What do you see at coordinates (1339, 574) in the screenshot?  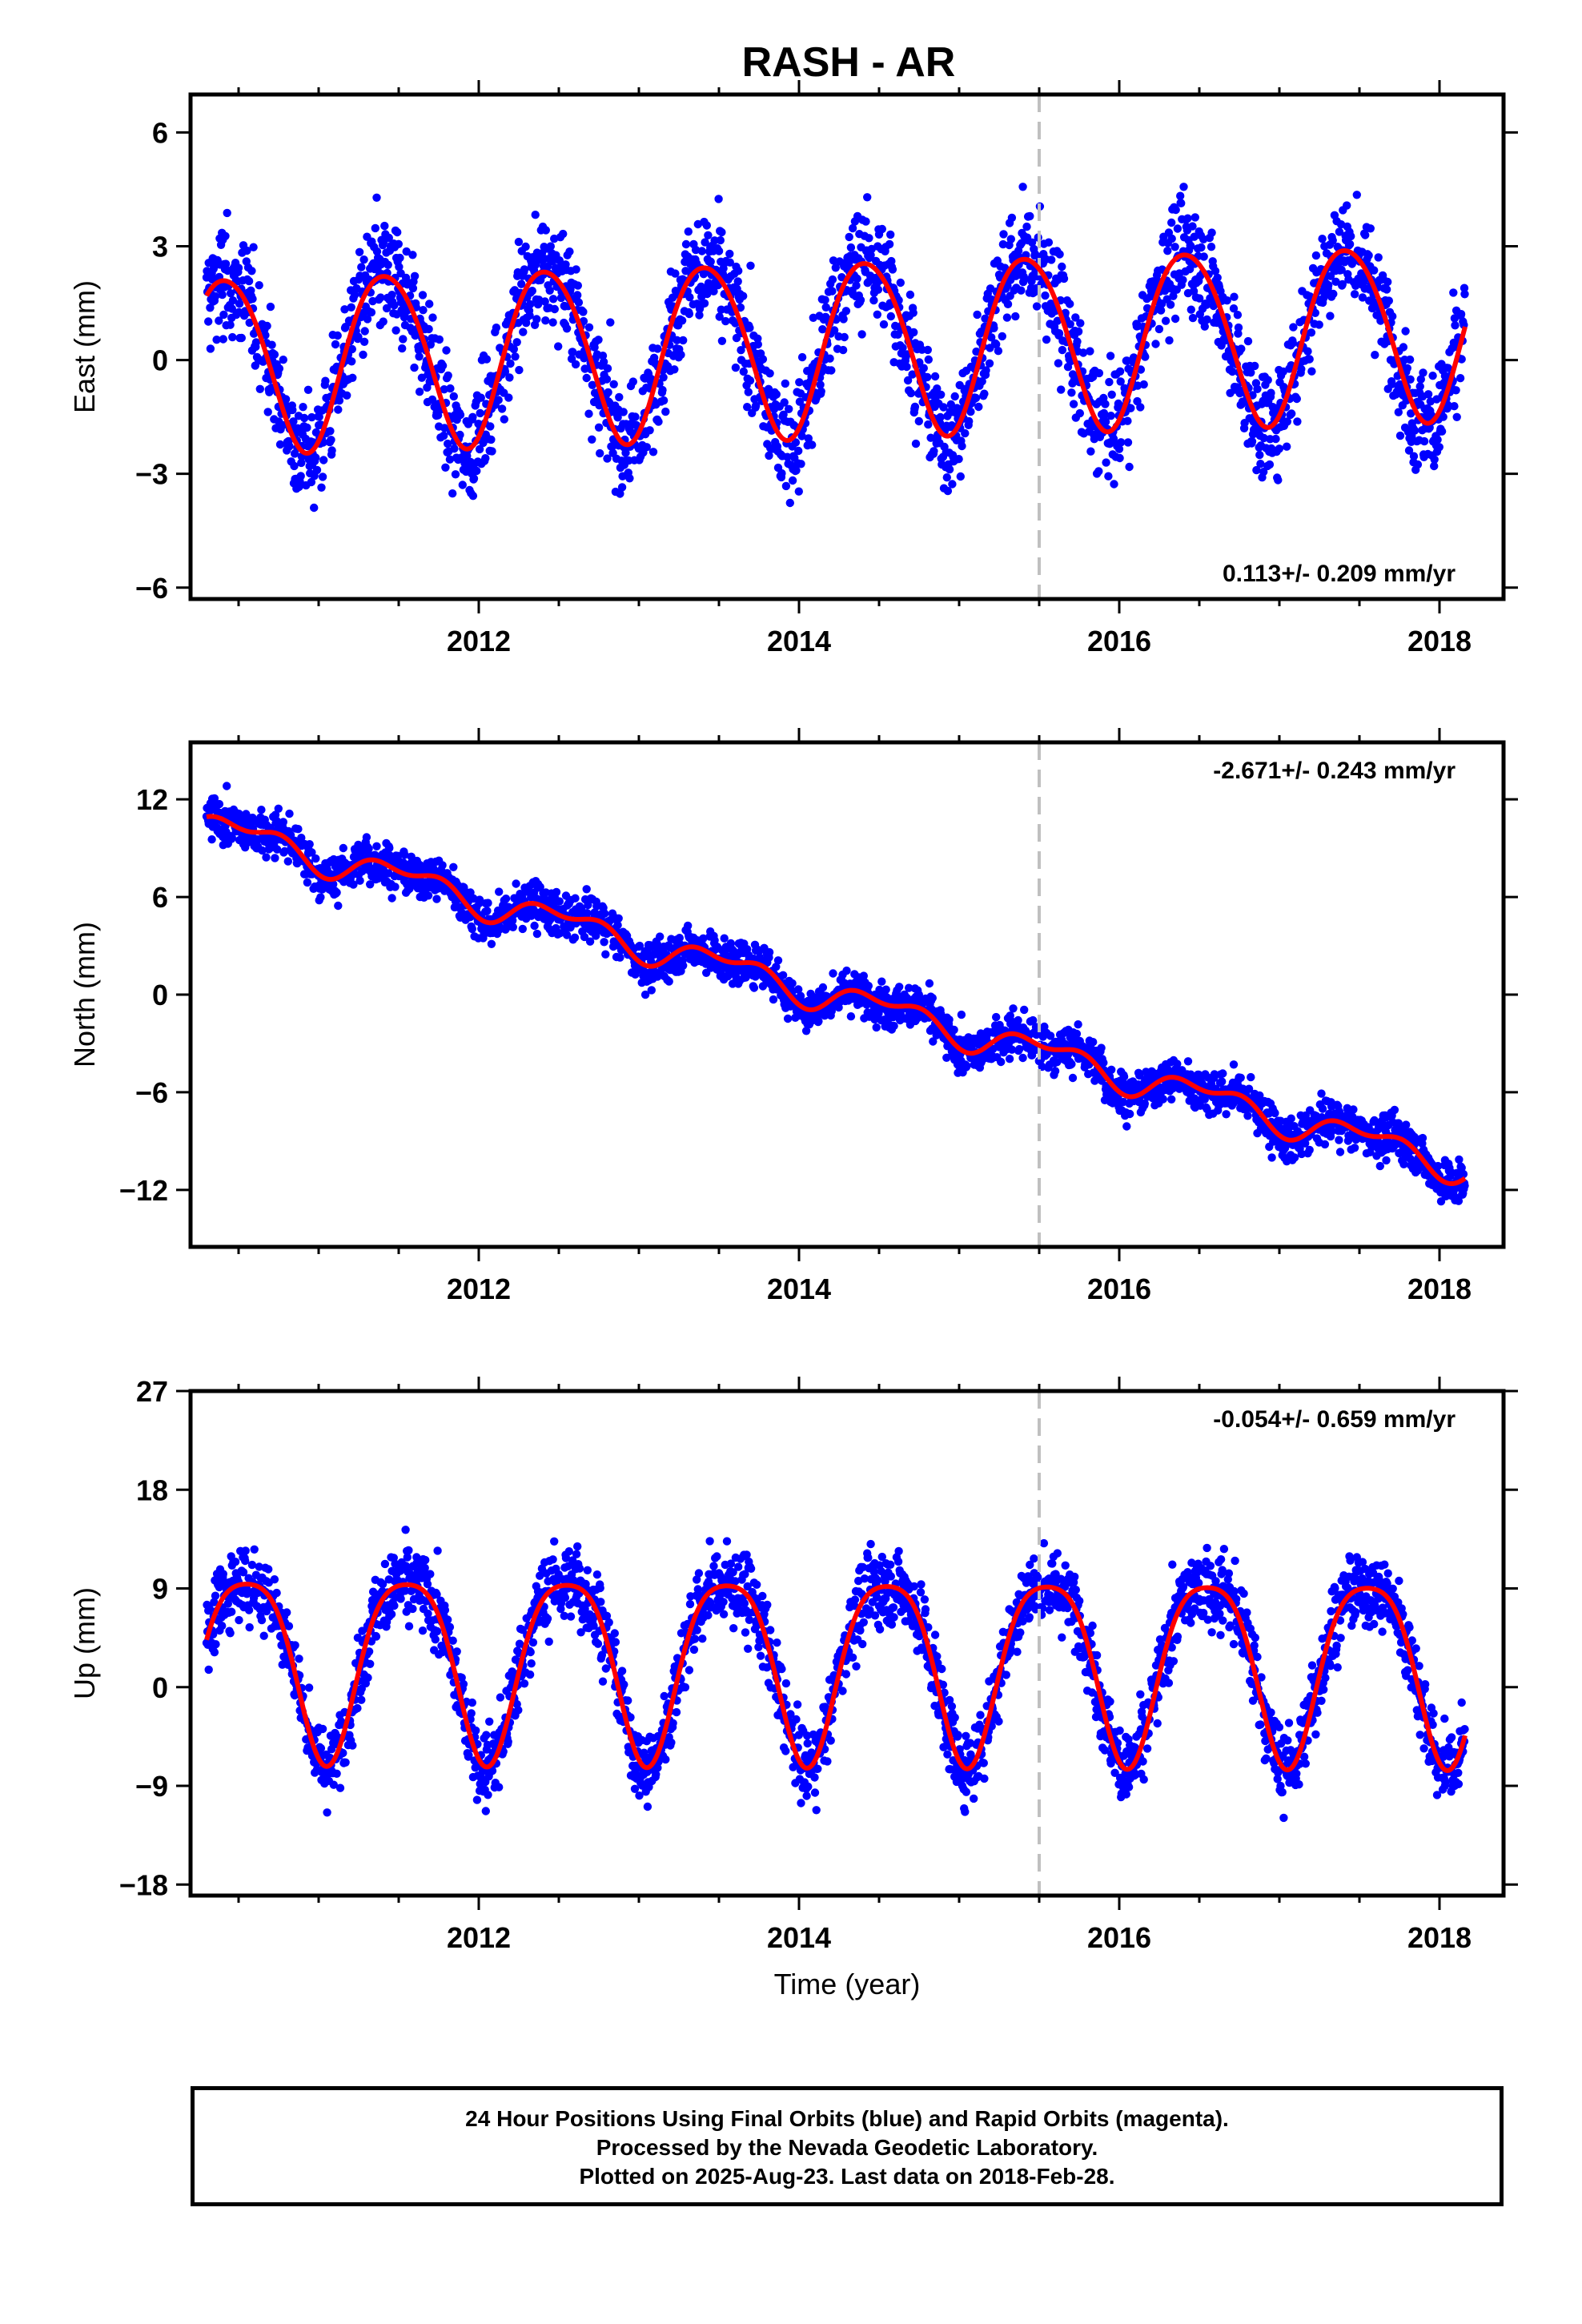 I see `rate-label: 0.113+/- 0.209 mm/yr` at bounding box center [1339, 574].